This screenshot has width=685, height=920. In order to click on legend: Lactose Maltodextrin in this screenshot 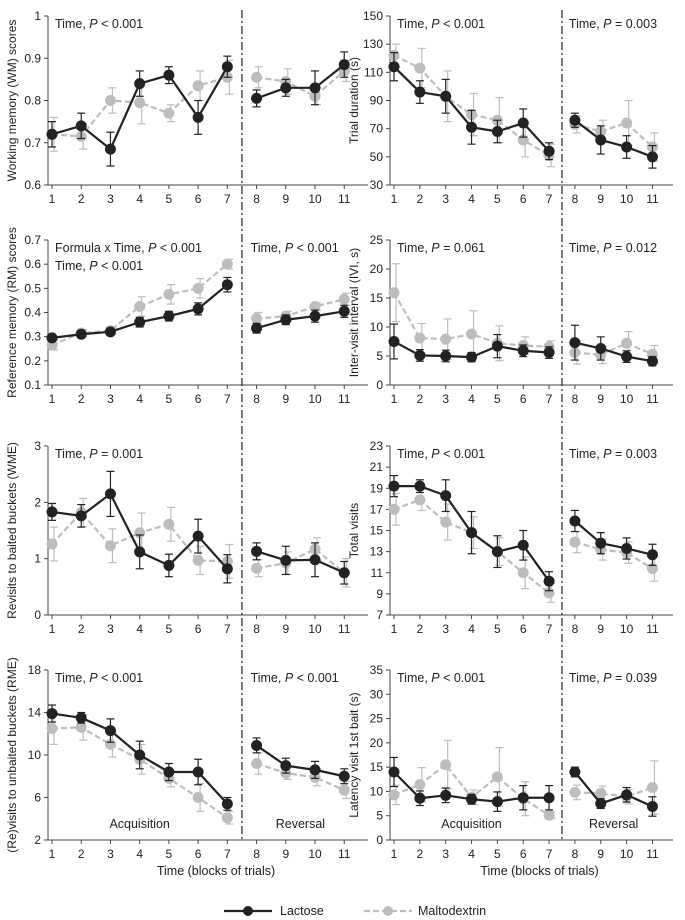, I will do `click(355, 911)`.